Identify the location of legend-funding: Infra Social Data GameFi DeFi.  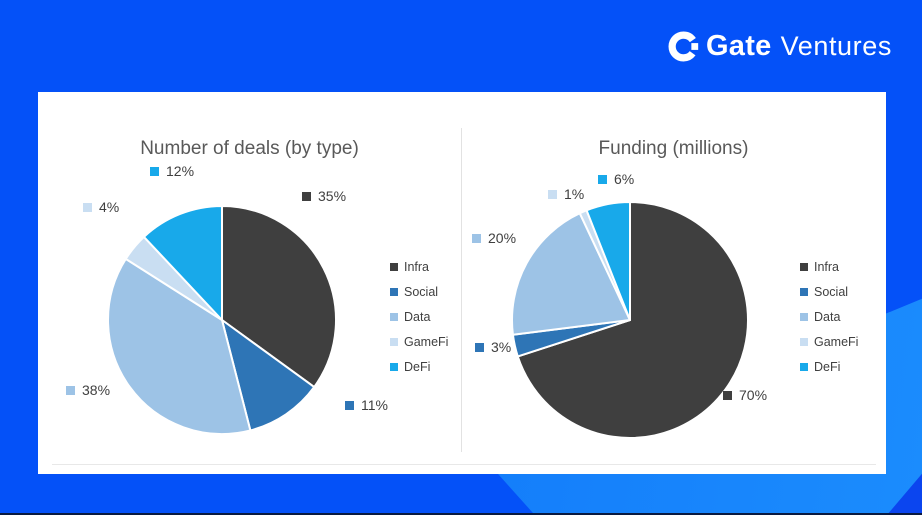
(829, 317).